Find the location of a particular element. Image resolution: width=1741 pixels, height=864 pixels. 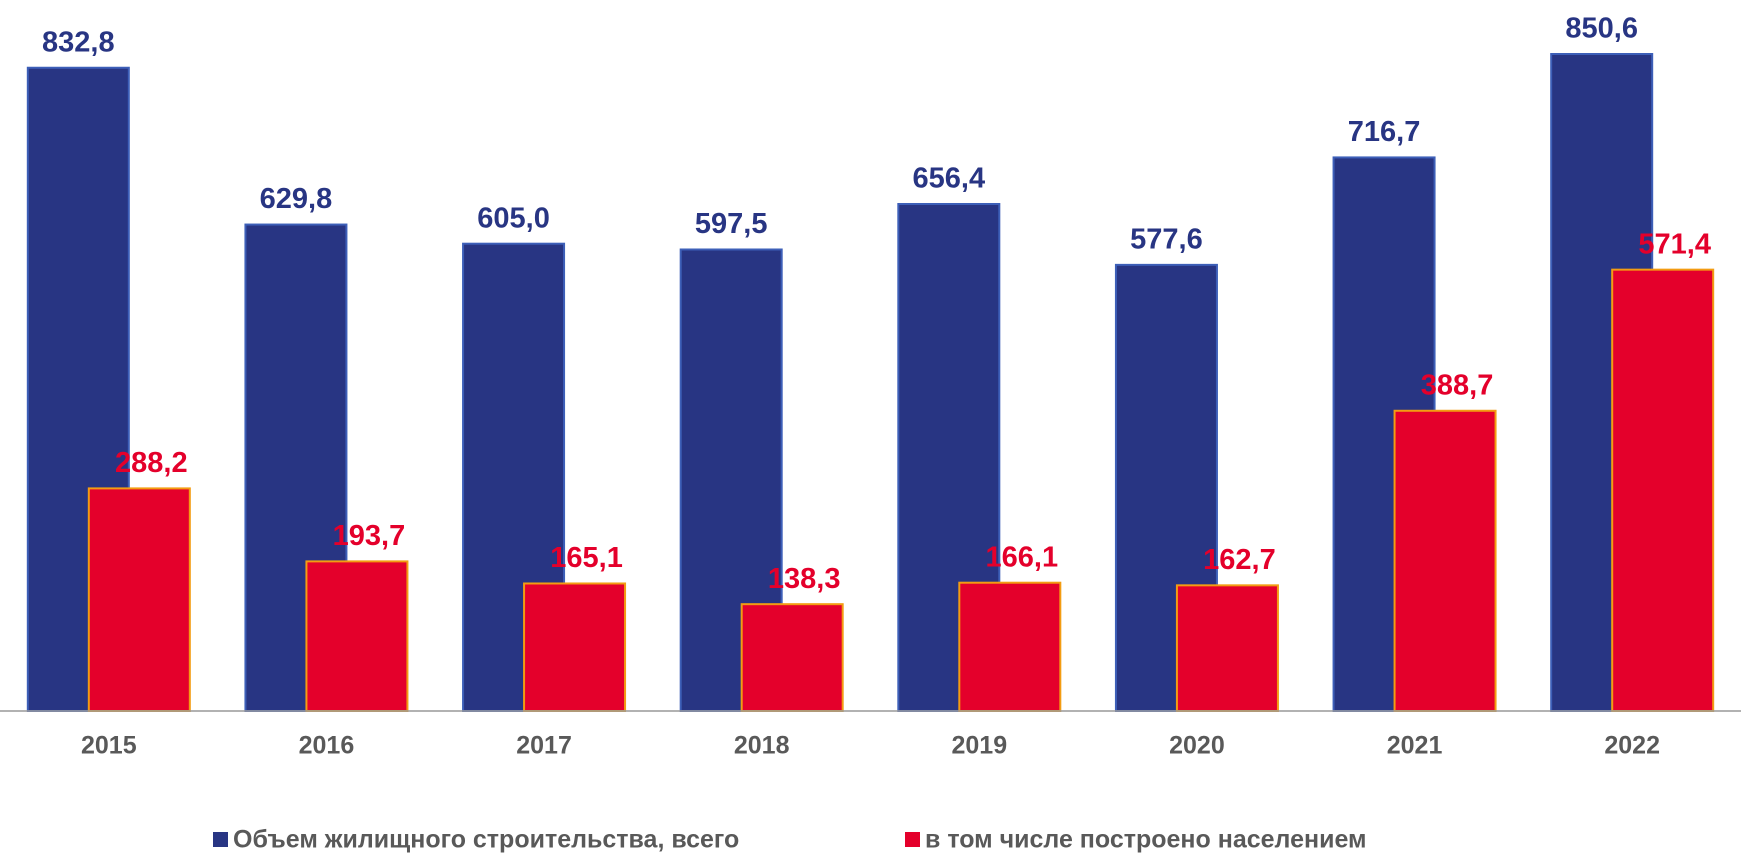

value-label: 571,4 is located at coordinates (1674, 244).